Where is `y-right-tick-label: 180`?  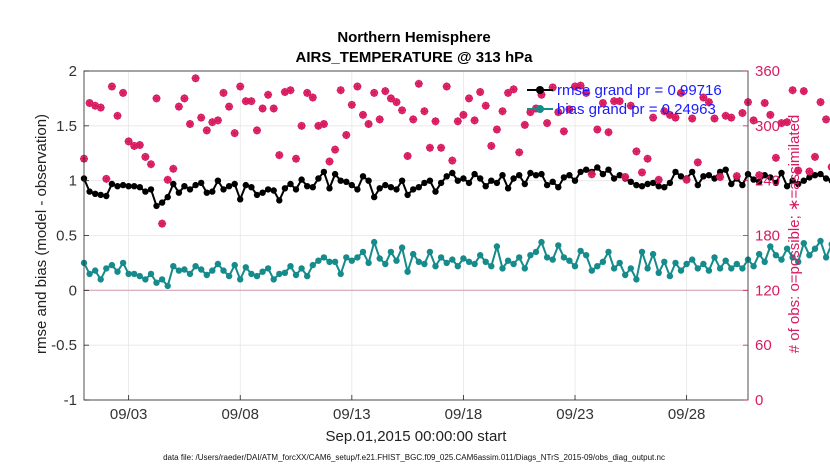 y-right-tick-label: 180 is located at coordinates (767, 236).